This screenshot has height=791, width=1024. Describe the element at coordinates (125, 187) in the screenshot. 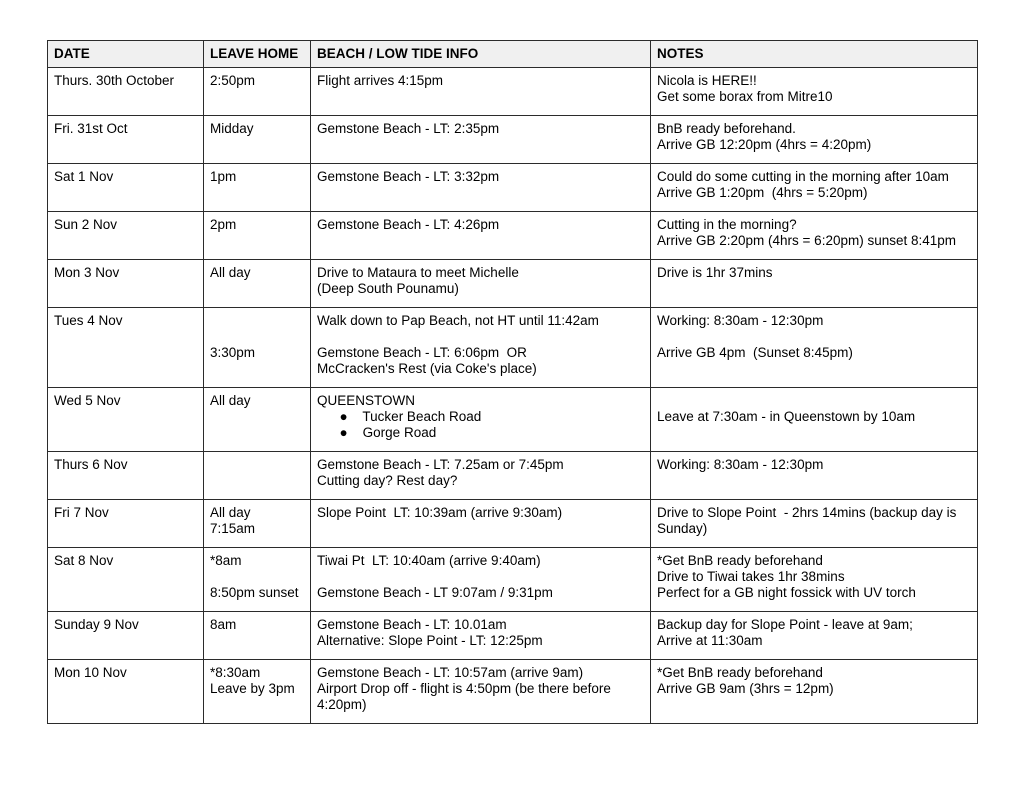

I see `date-cell: Sat 1 Nov` at that location.